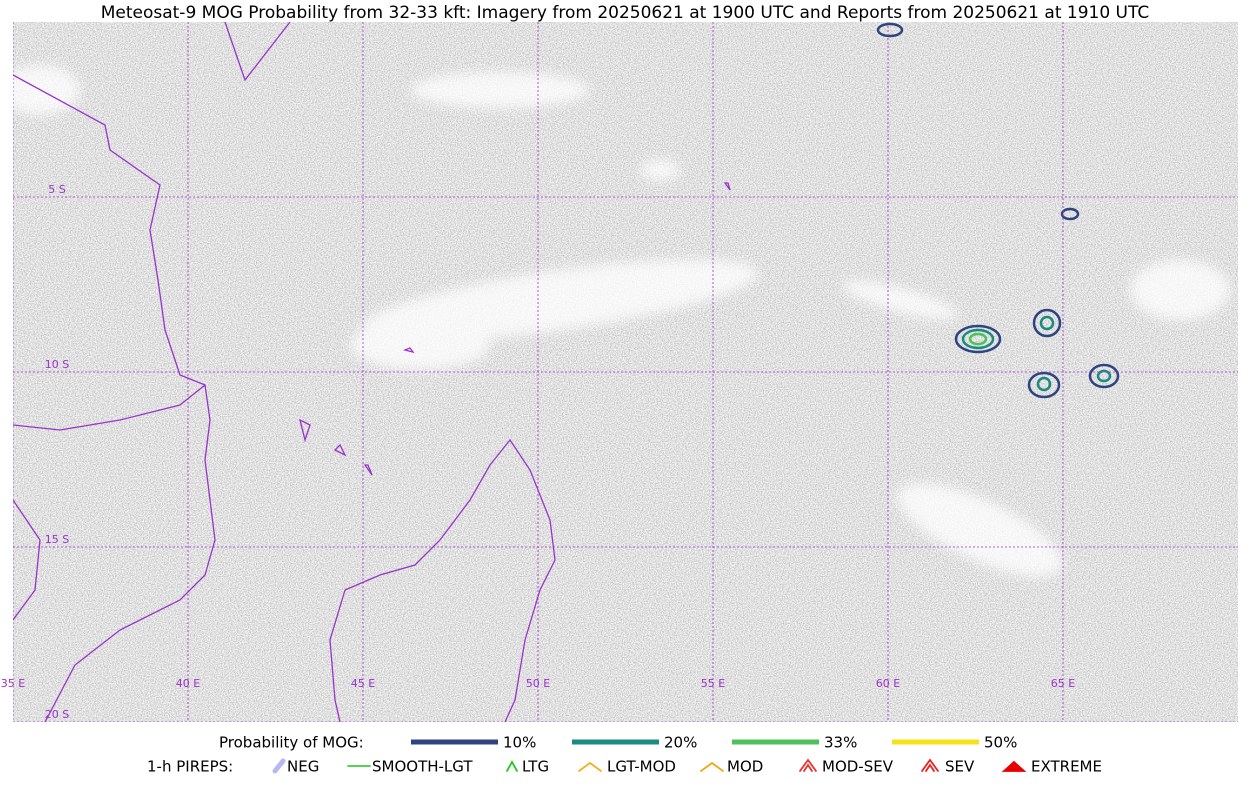 The width and height of the screenshot is (1250, 786). What do you see at coordinates (363, 683) in the screenshot?
I see `lon-label: 45 E` at bounding box center [363, 683].